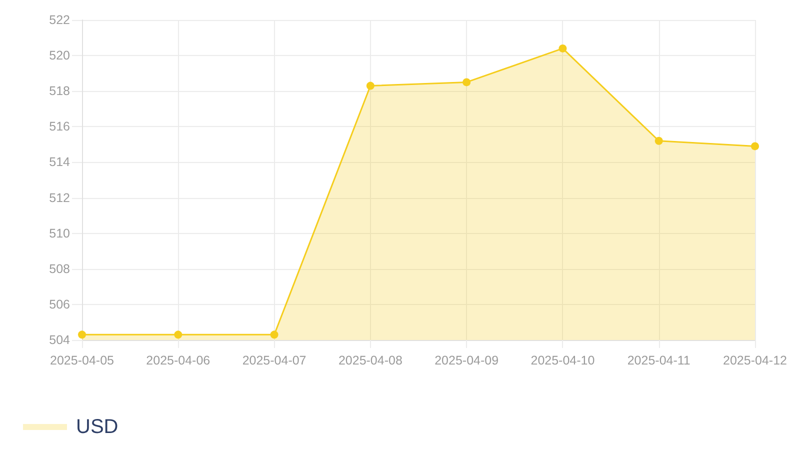 The height and width of the screenshot is (450, 800). Describe the element at coordinates (755, 361) in the screenshot. I see `x-tick-label: 2025-04-12` at that location.